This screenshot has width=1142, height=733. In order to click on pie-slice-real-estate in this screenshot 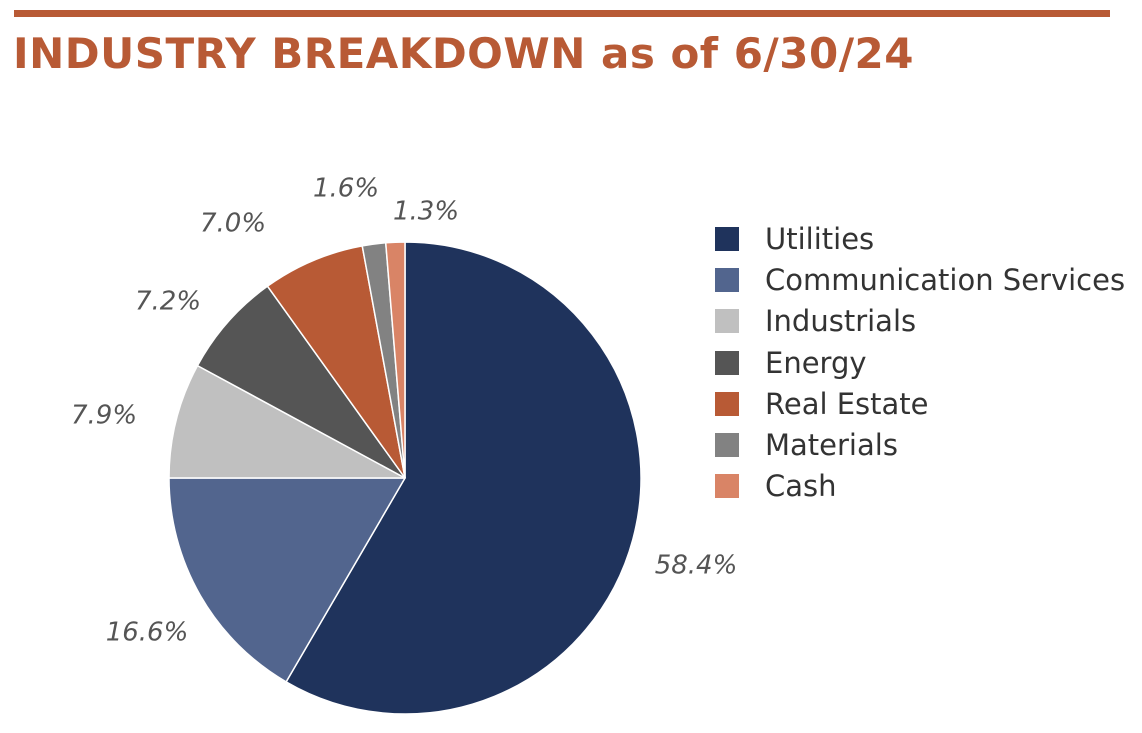, I will do `click(336, 362)`.